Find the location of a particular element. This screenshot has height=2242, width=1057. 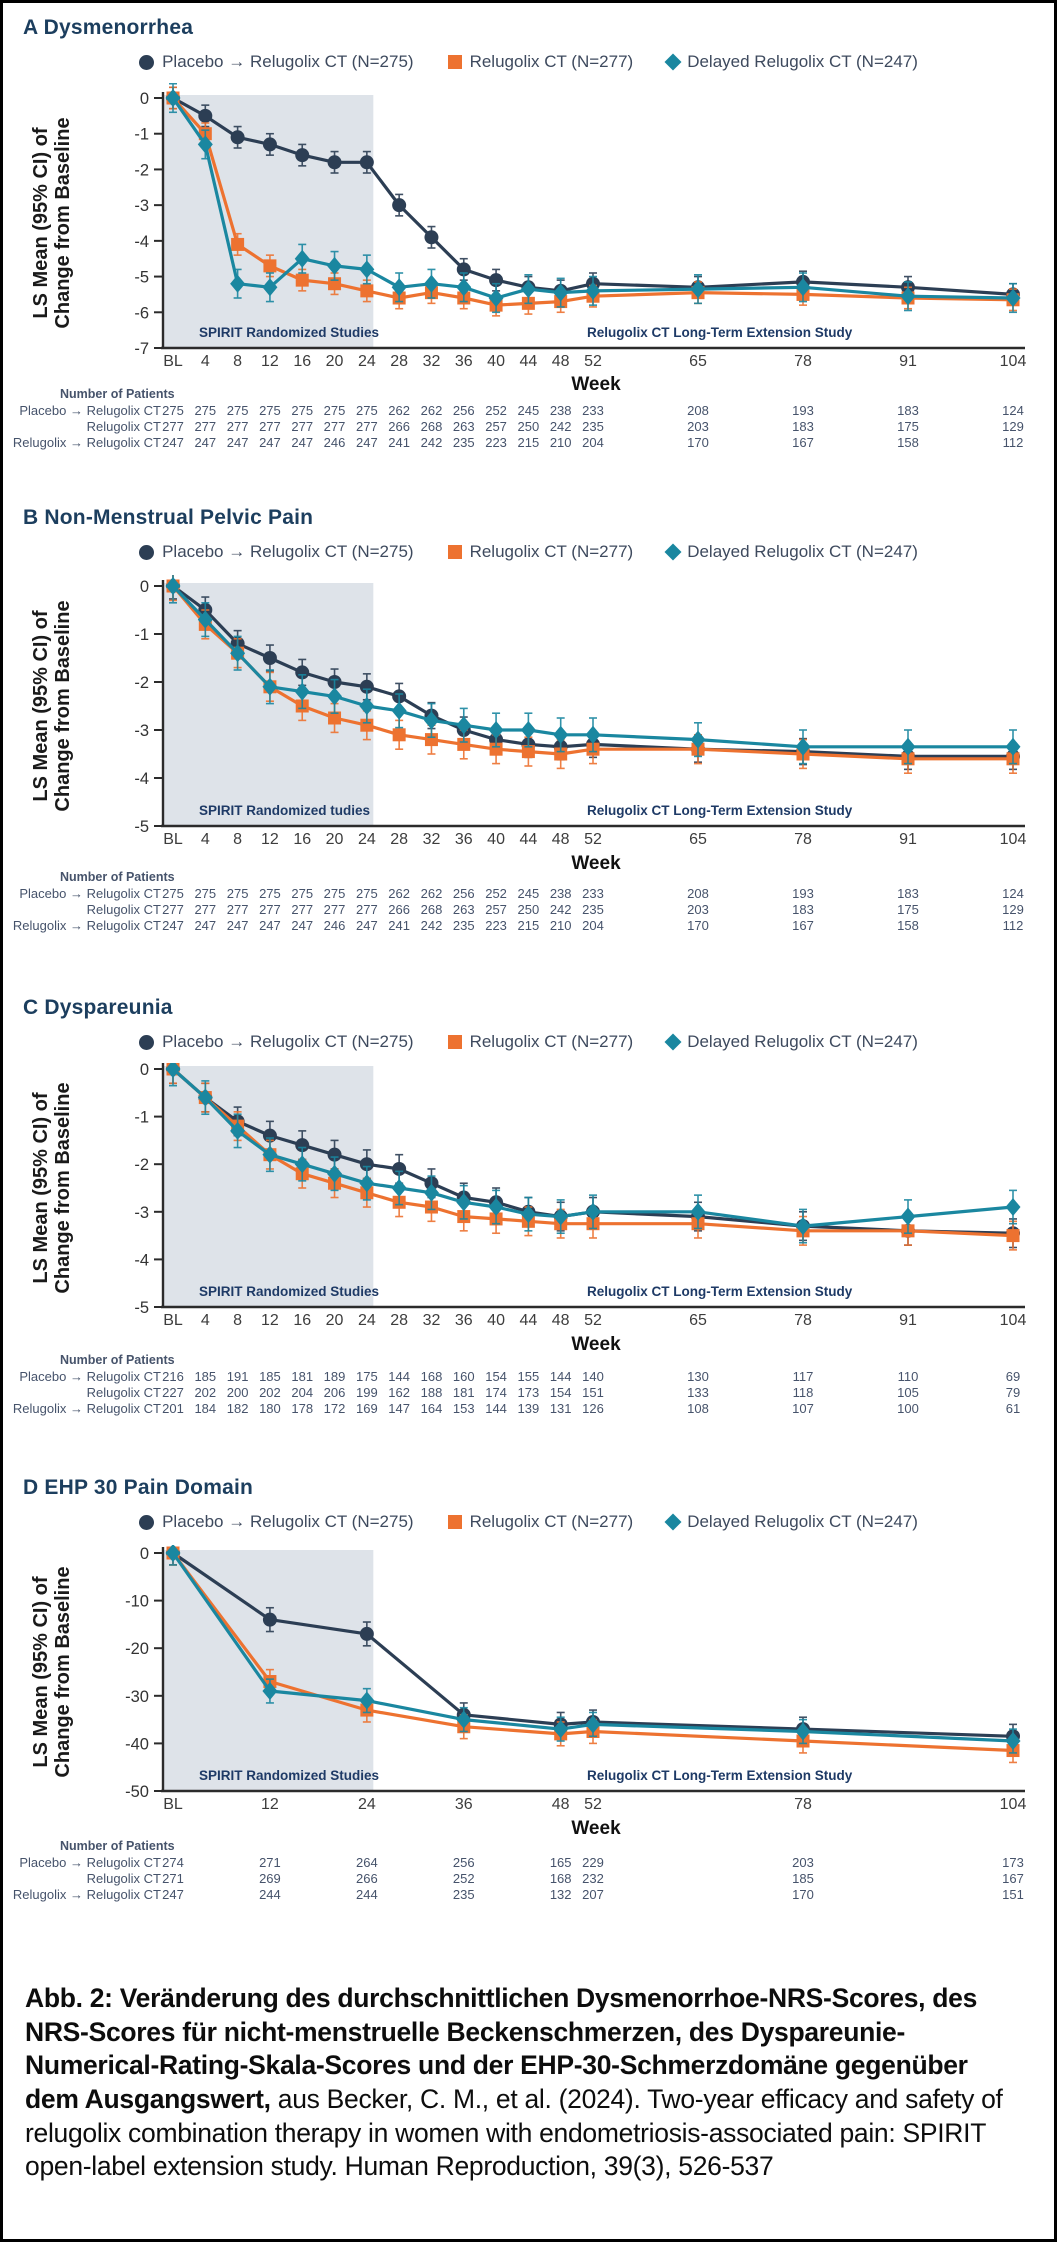

patients-row-label: Placebo → Relugolix CT is located at coordinates (90, 893).